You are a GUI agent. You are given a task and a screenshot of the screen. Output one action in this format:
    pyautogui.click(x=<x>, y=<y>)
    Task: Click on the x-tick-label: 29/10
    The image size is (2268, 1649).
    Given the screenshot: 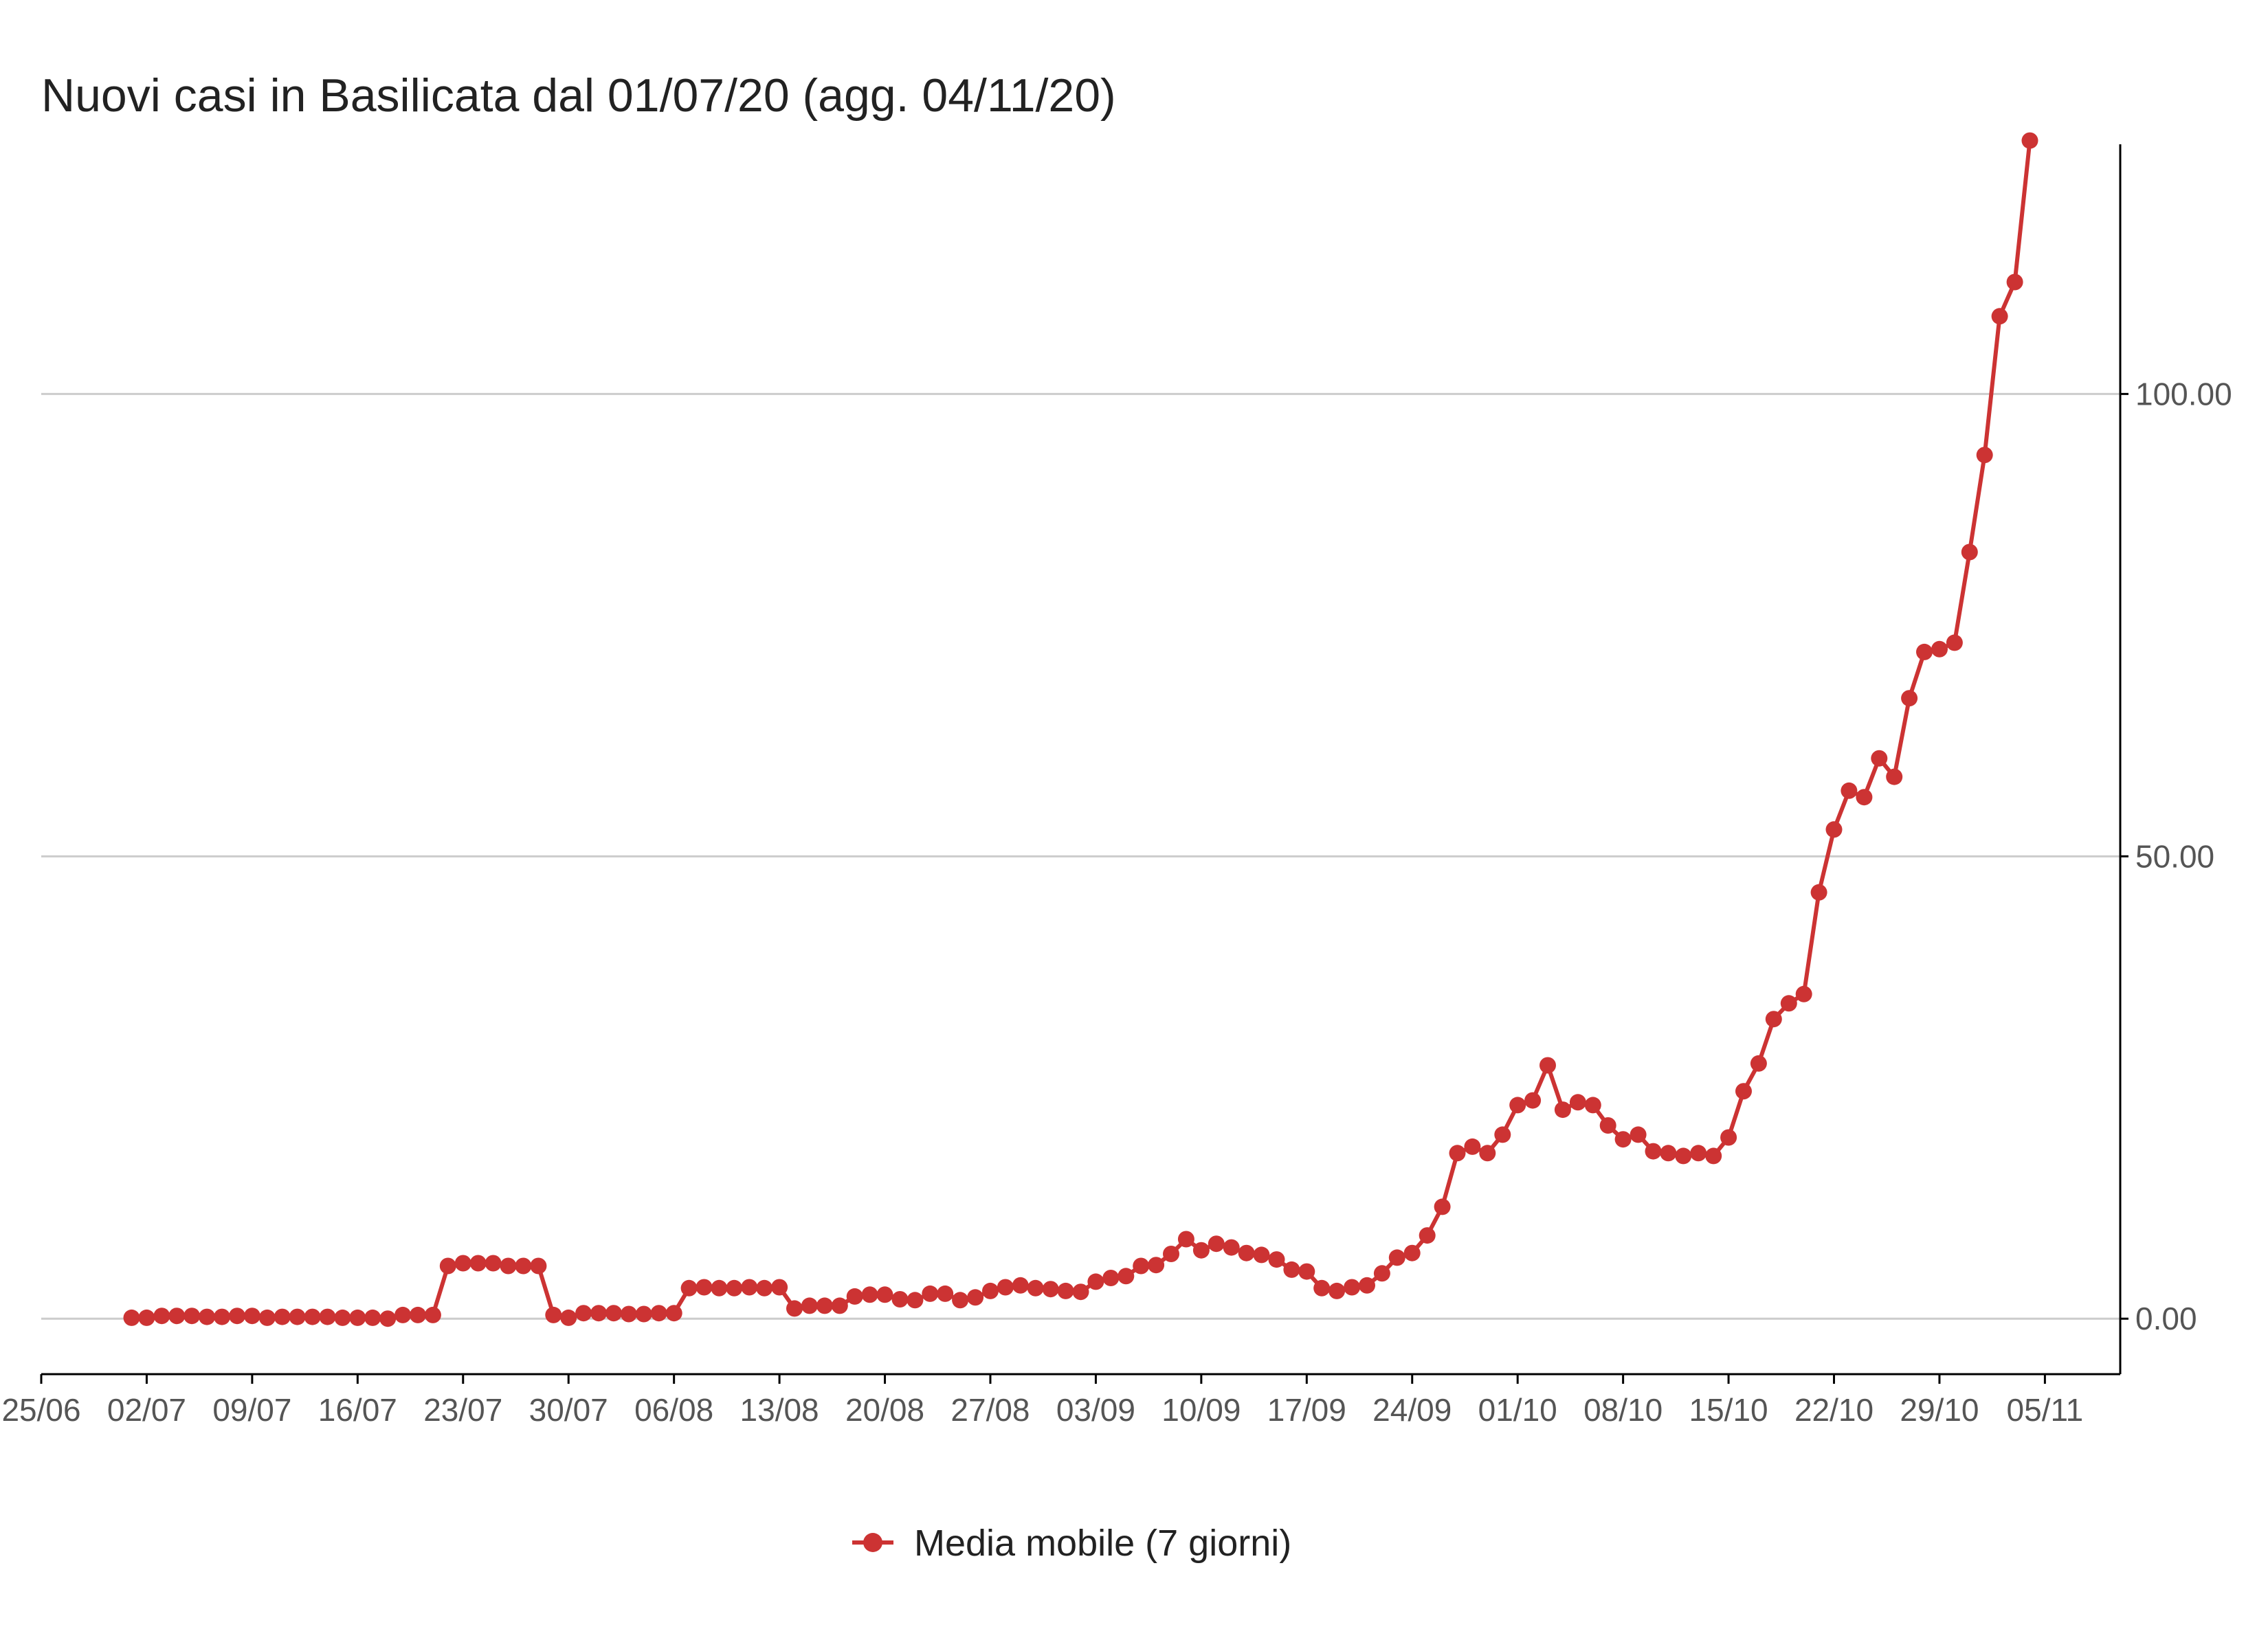 What is the action you would take?
    pyautogui.click(x=1939, y=1410)
    